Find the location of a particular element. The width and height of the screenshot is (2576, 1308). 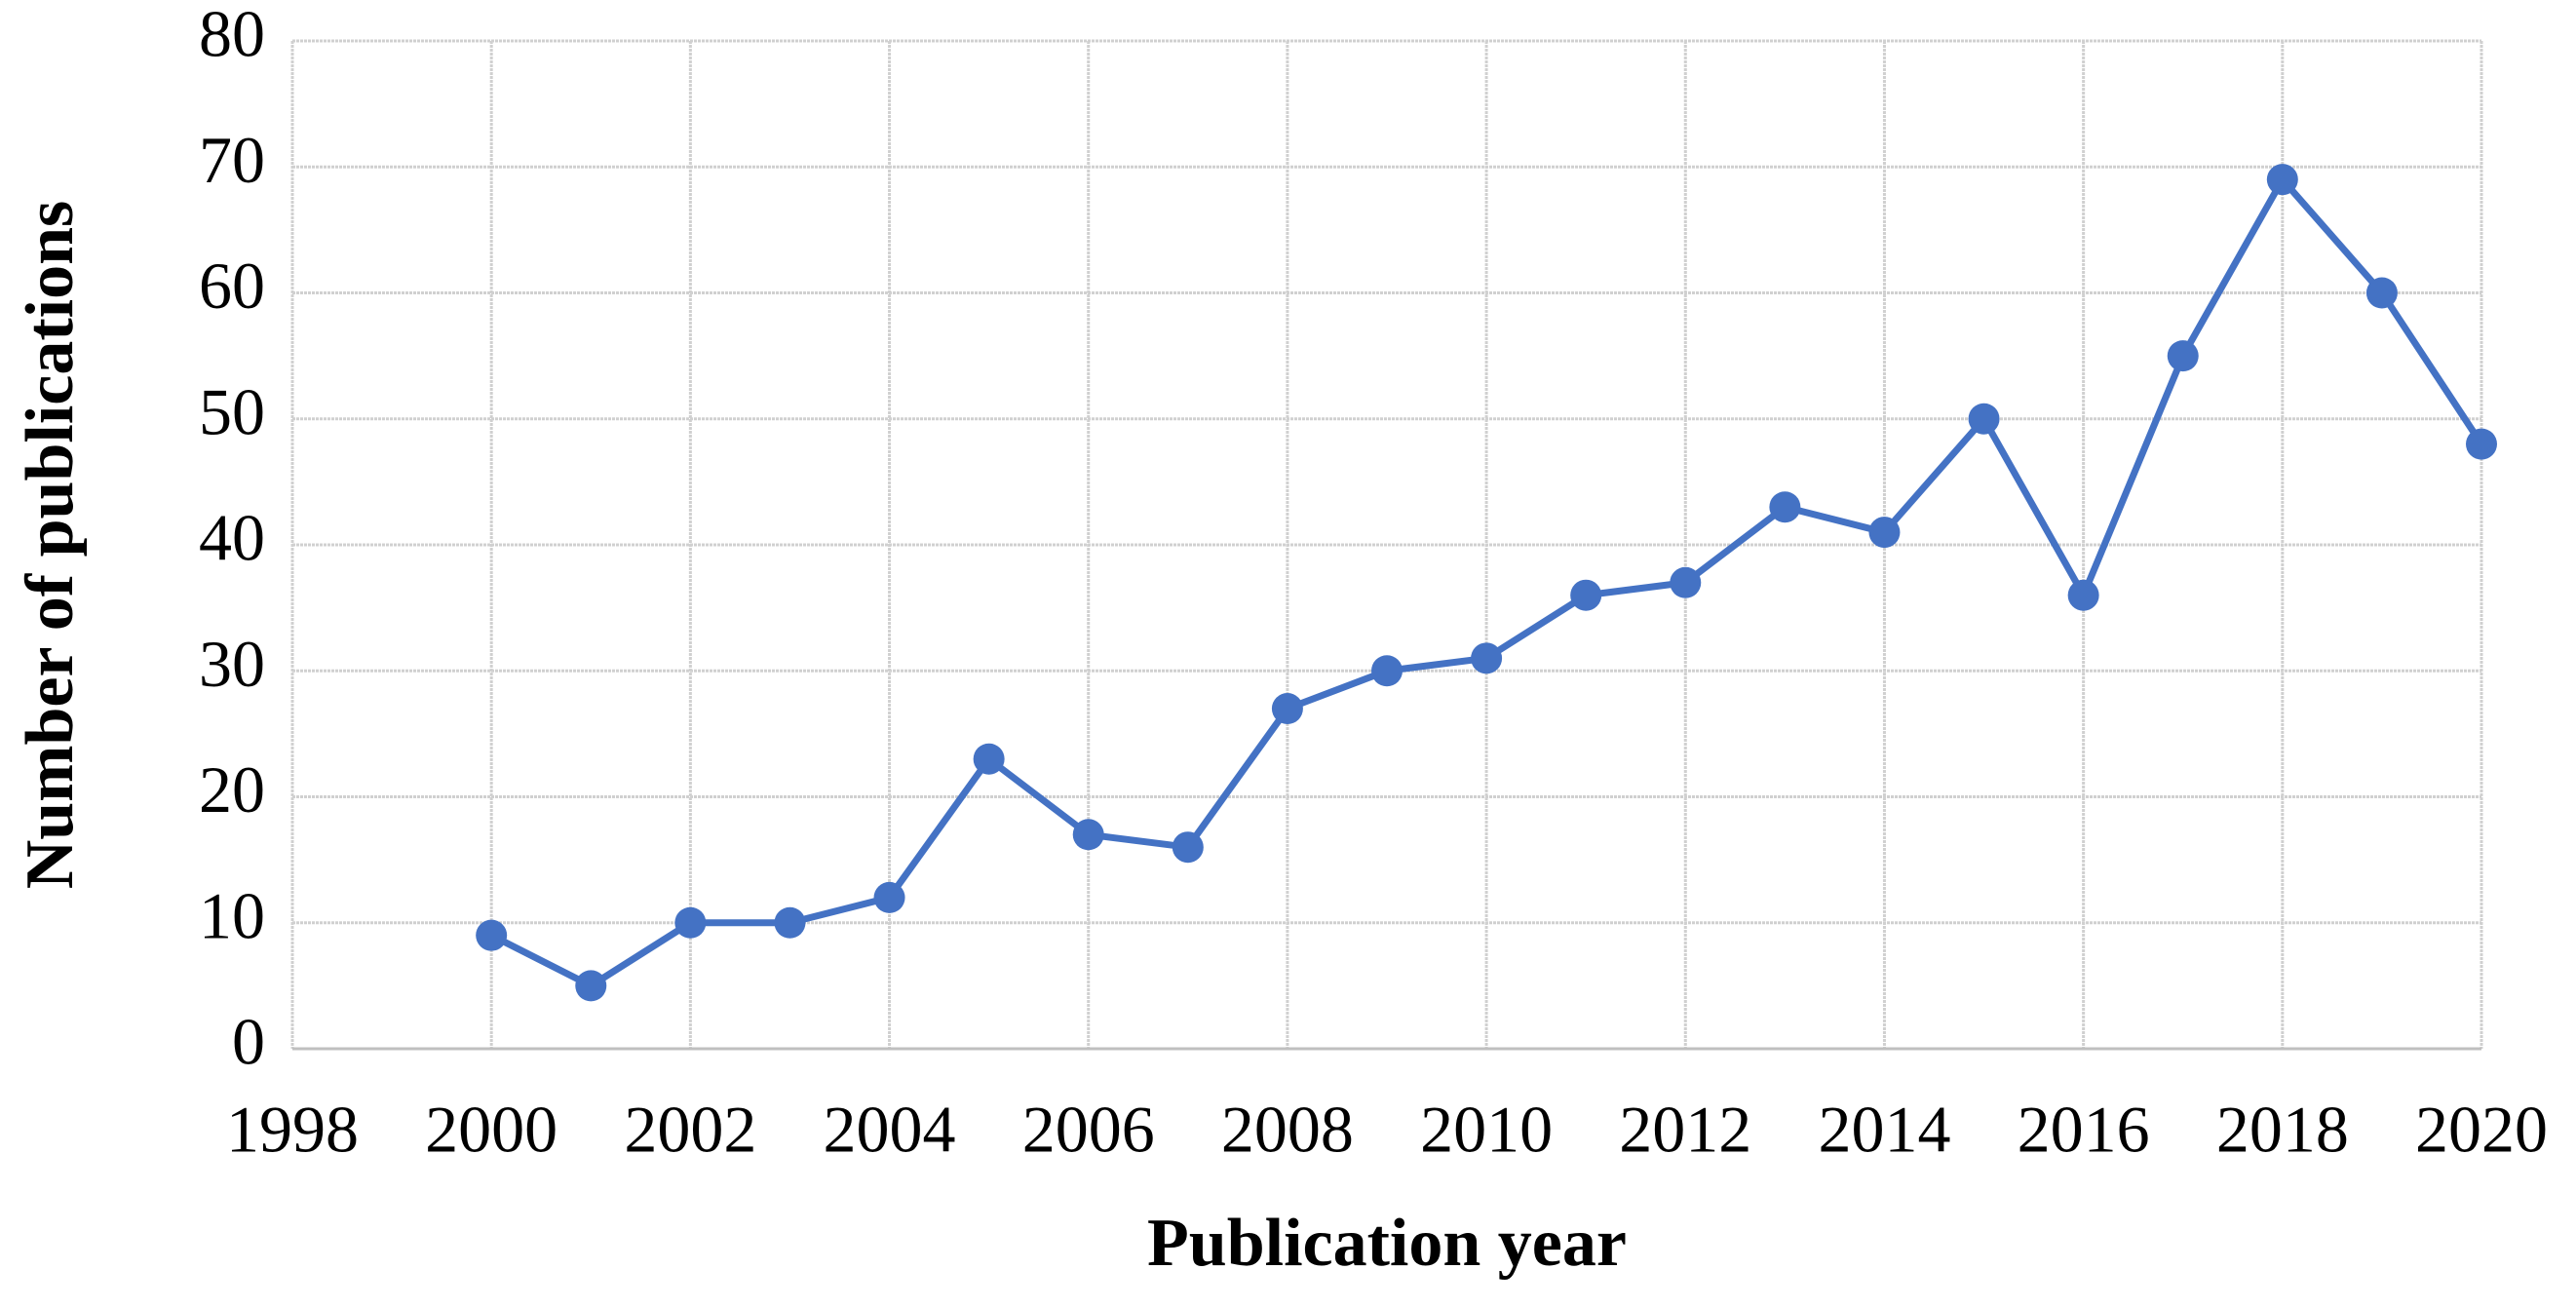

x-tick-label: 2018 is located at coordinates (2282, 1130).